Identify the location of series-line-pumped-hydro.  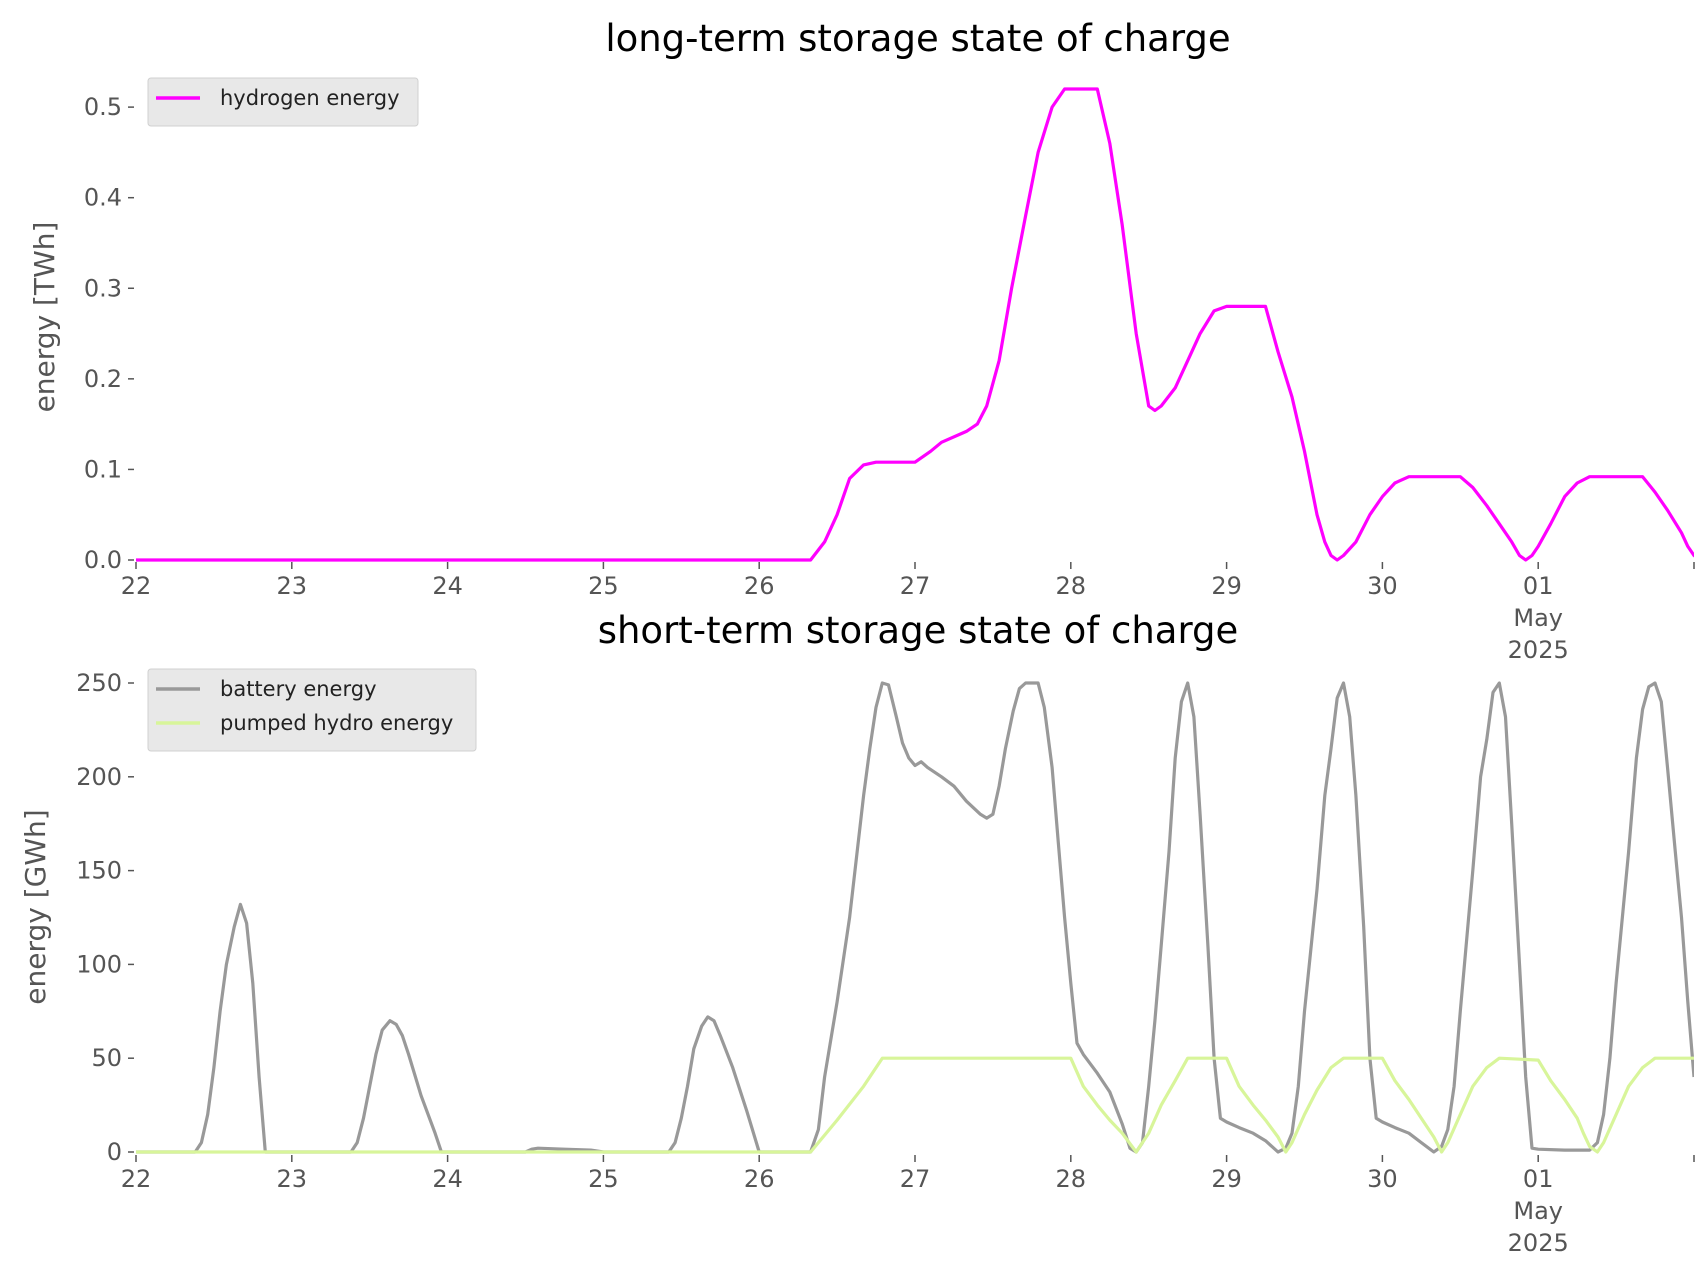
(915, 1105).